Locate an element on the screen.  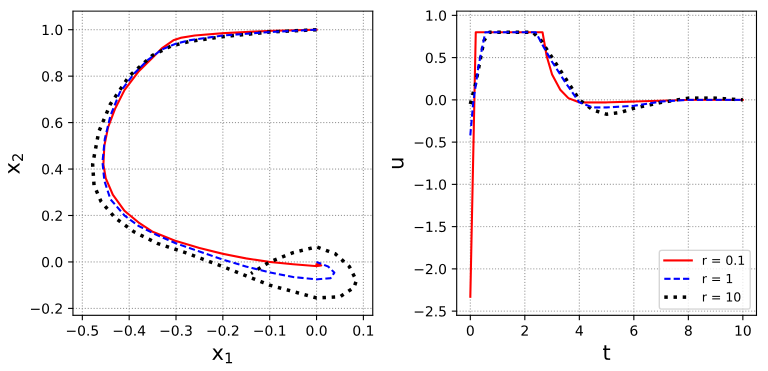
y-tick-label: −2.0 is located at coordinates (430, 269).